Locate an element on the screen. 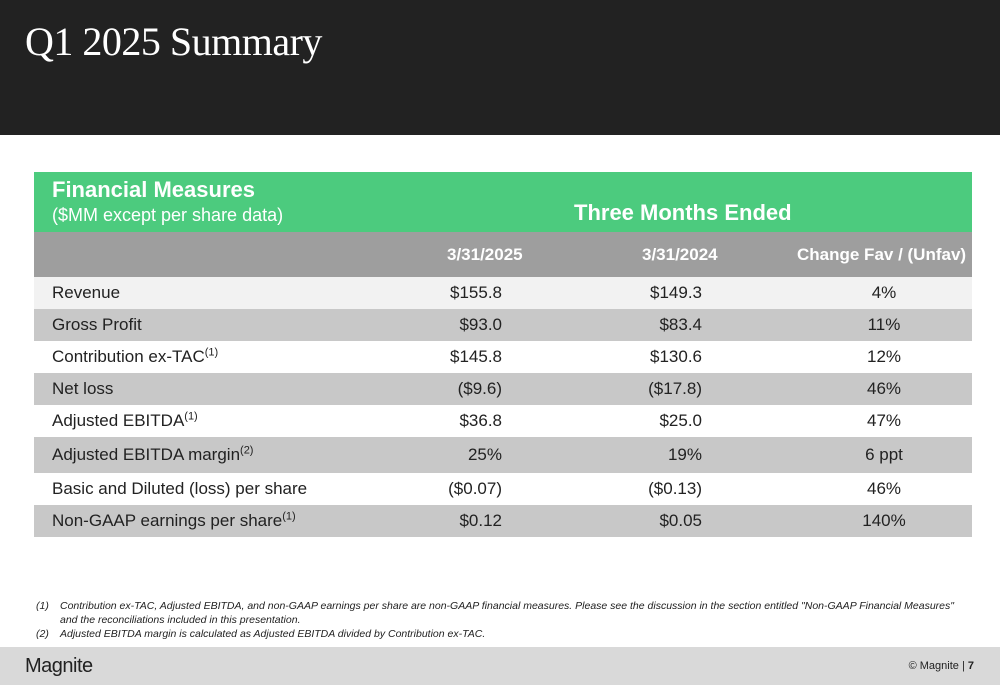 The height and width of the screenshot is (685, 1000). column-header-2025: 3/31/2025 is located at coordinates (485, 254).